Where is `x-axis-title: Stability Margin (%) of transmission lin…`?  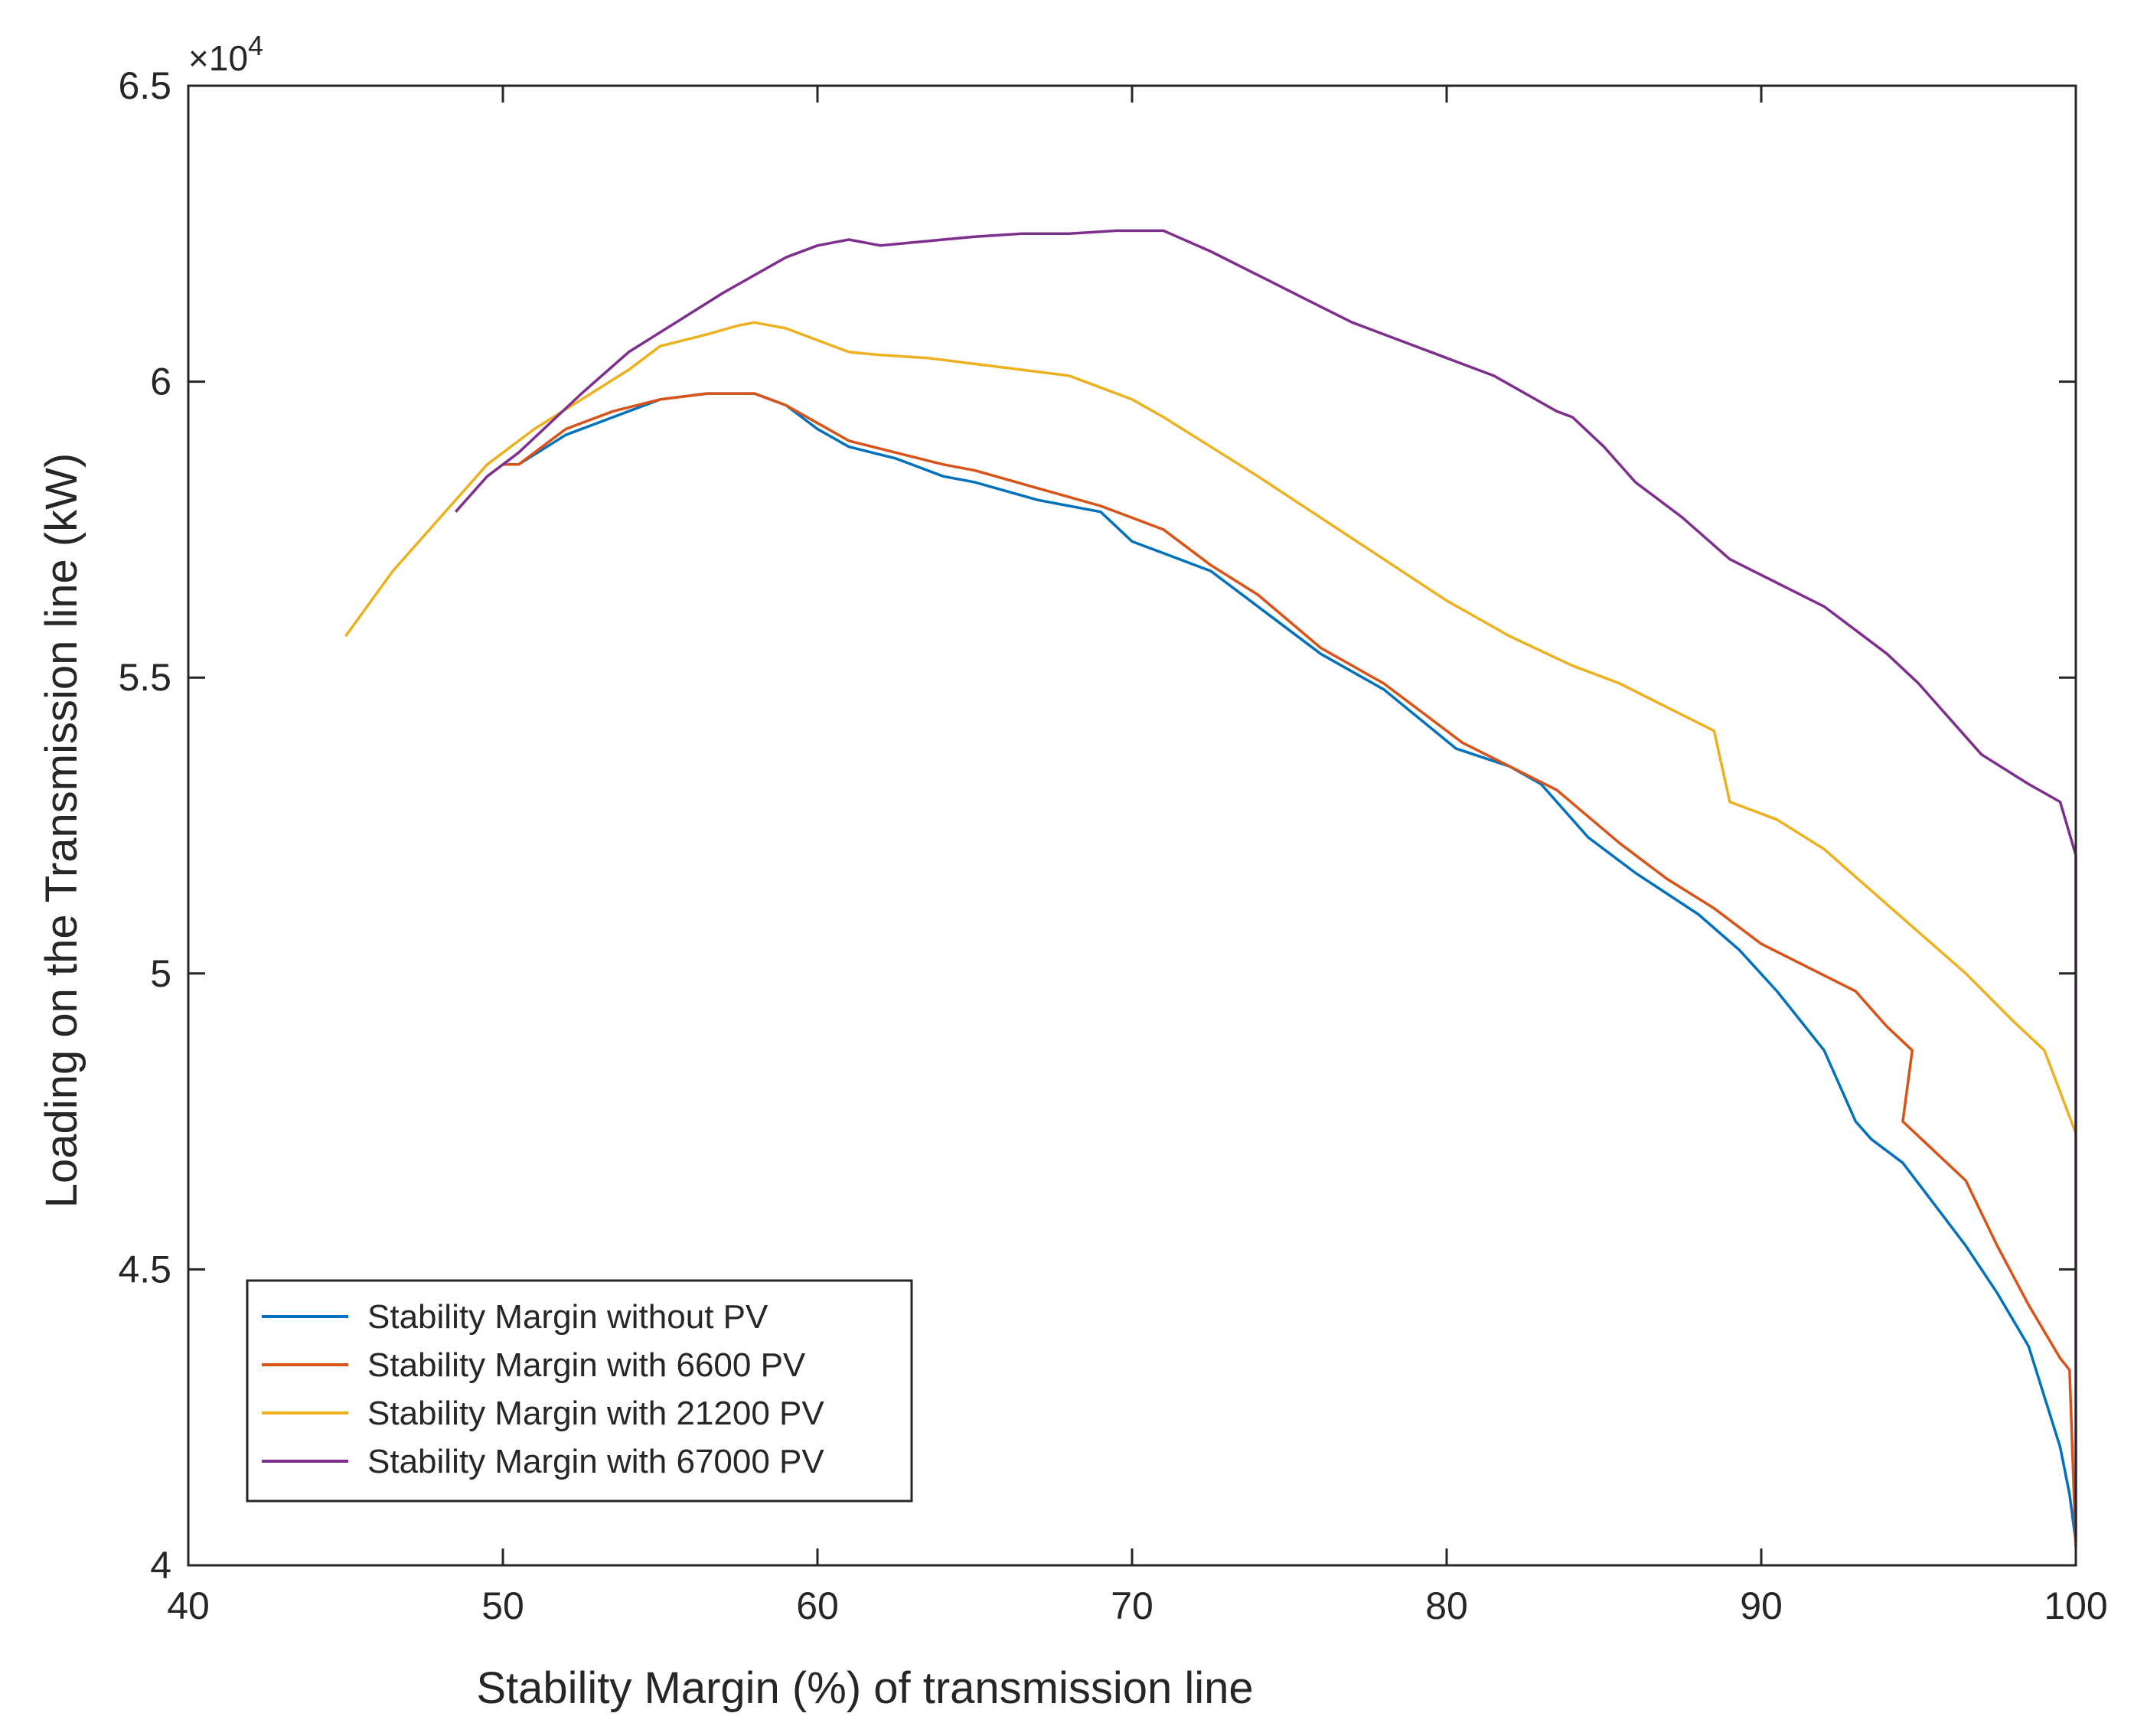
x-axis-title: Stability Margin (%) of transmission lin… is located at coordinates (864, 1688).